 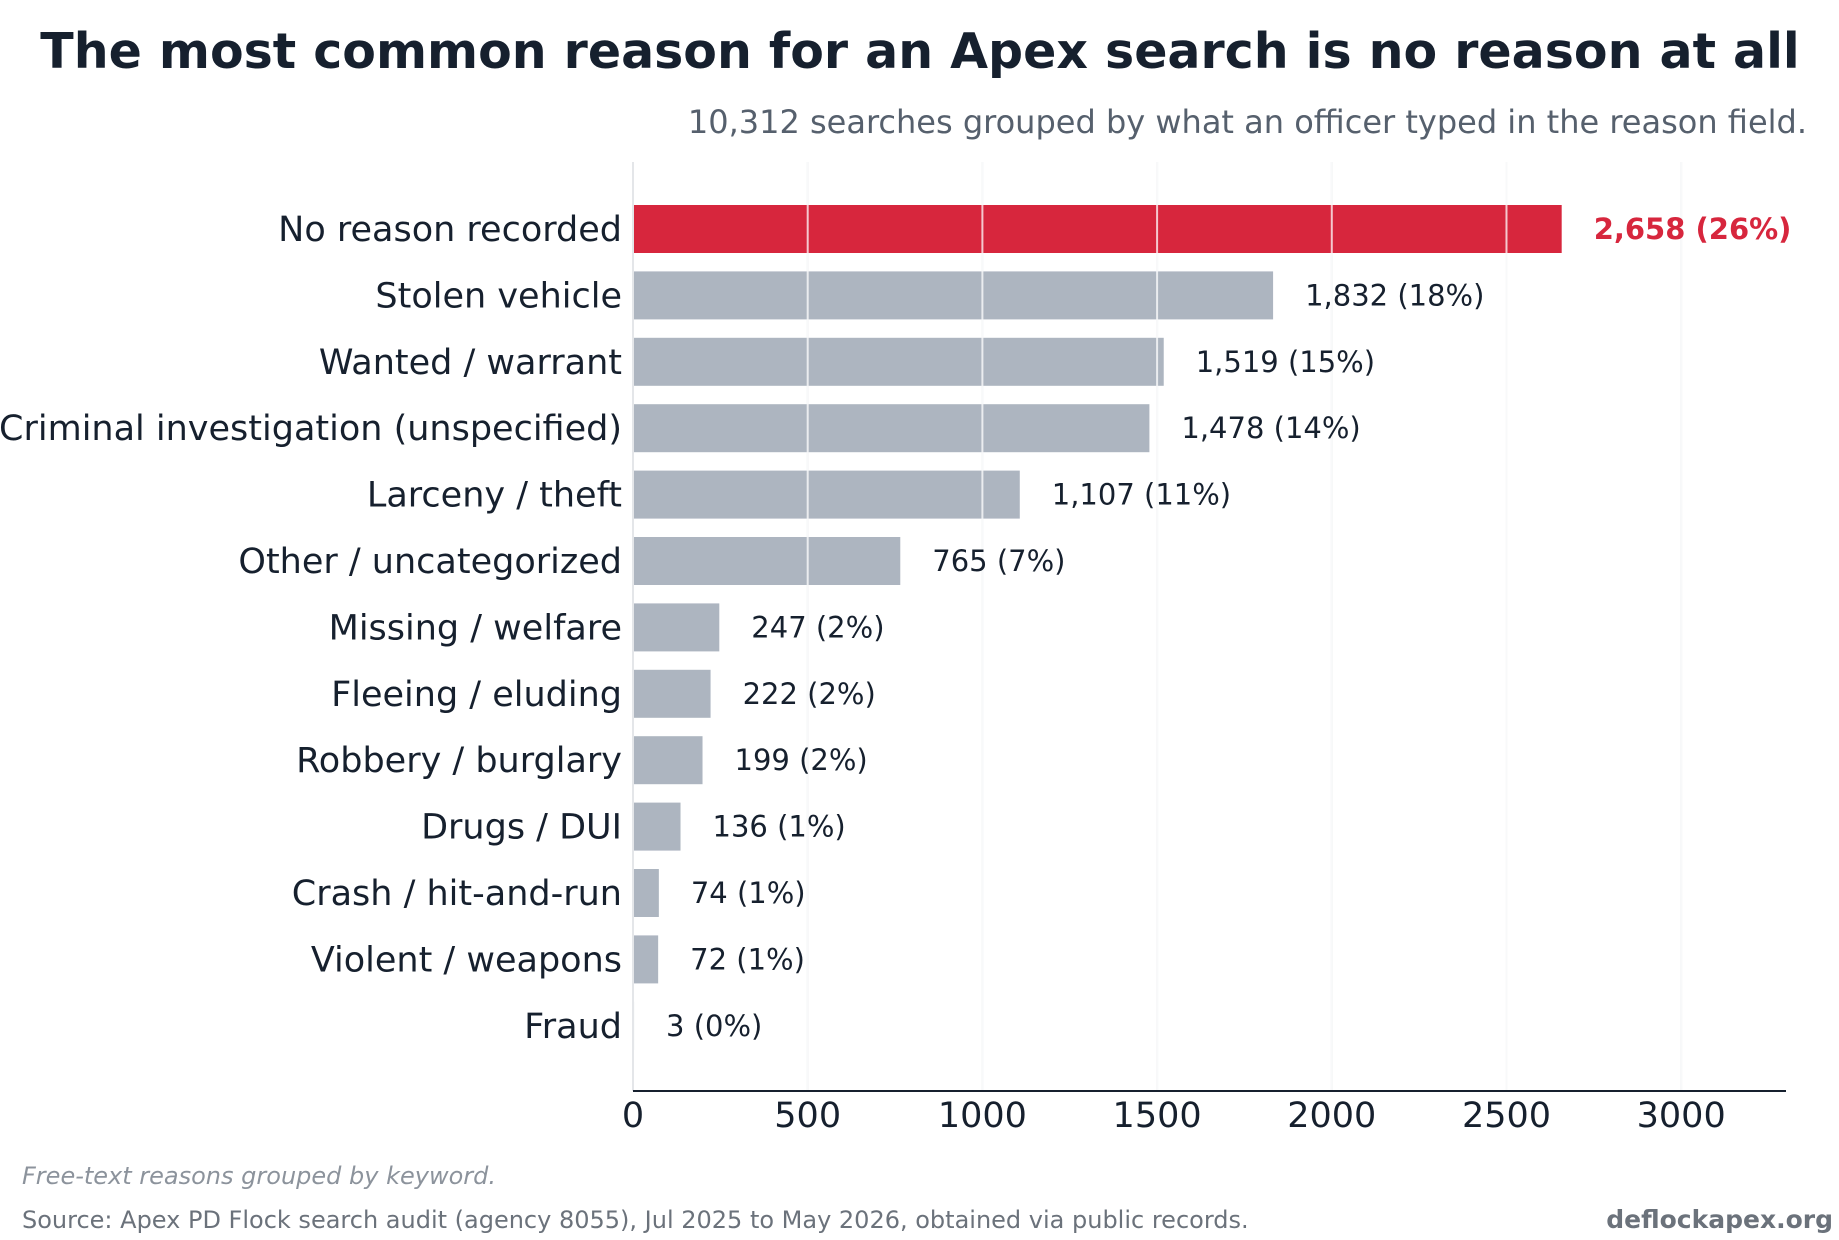 What do you see at coordinates (1719, 1219) in the screenshot?
I see `brand-name: deflockapex.org` at bounding box center [1719, 1219].